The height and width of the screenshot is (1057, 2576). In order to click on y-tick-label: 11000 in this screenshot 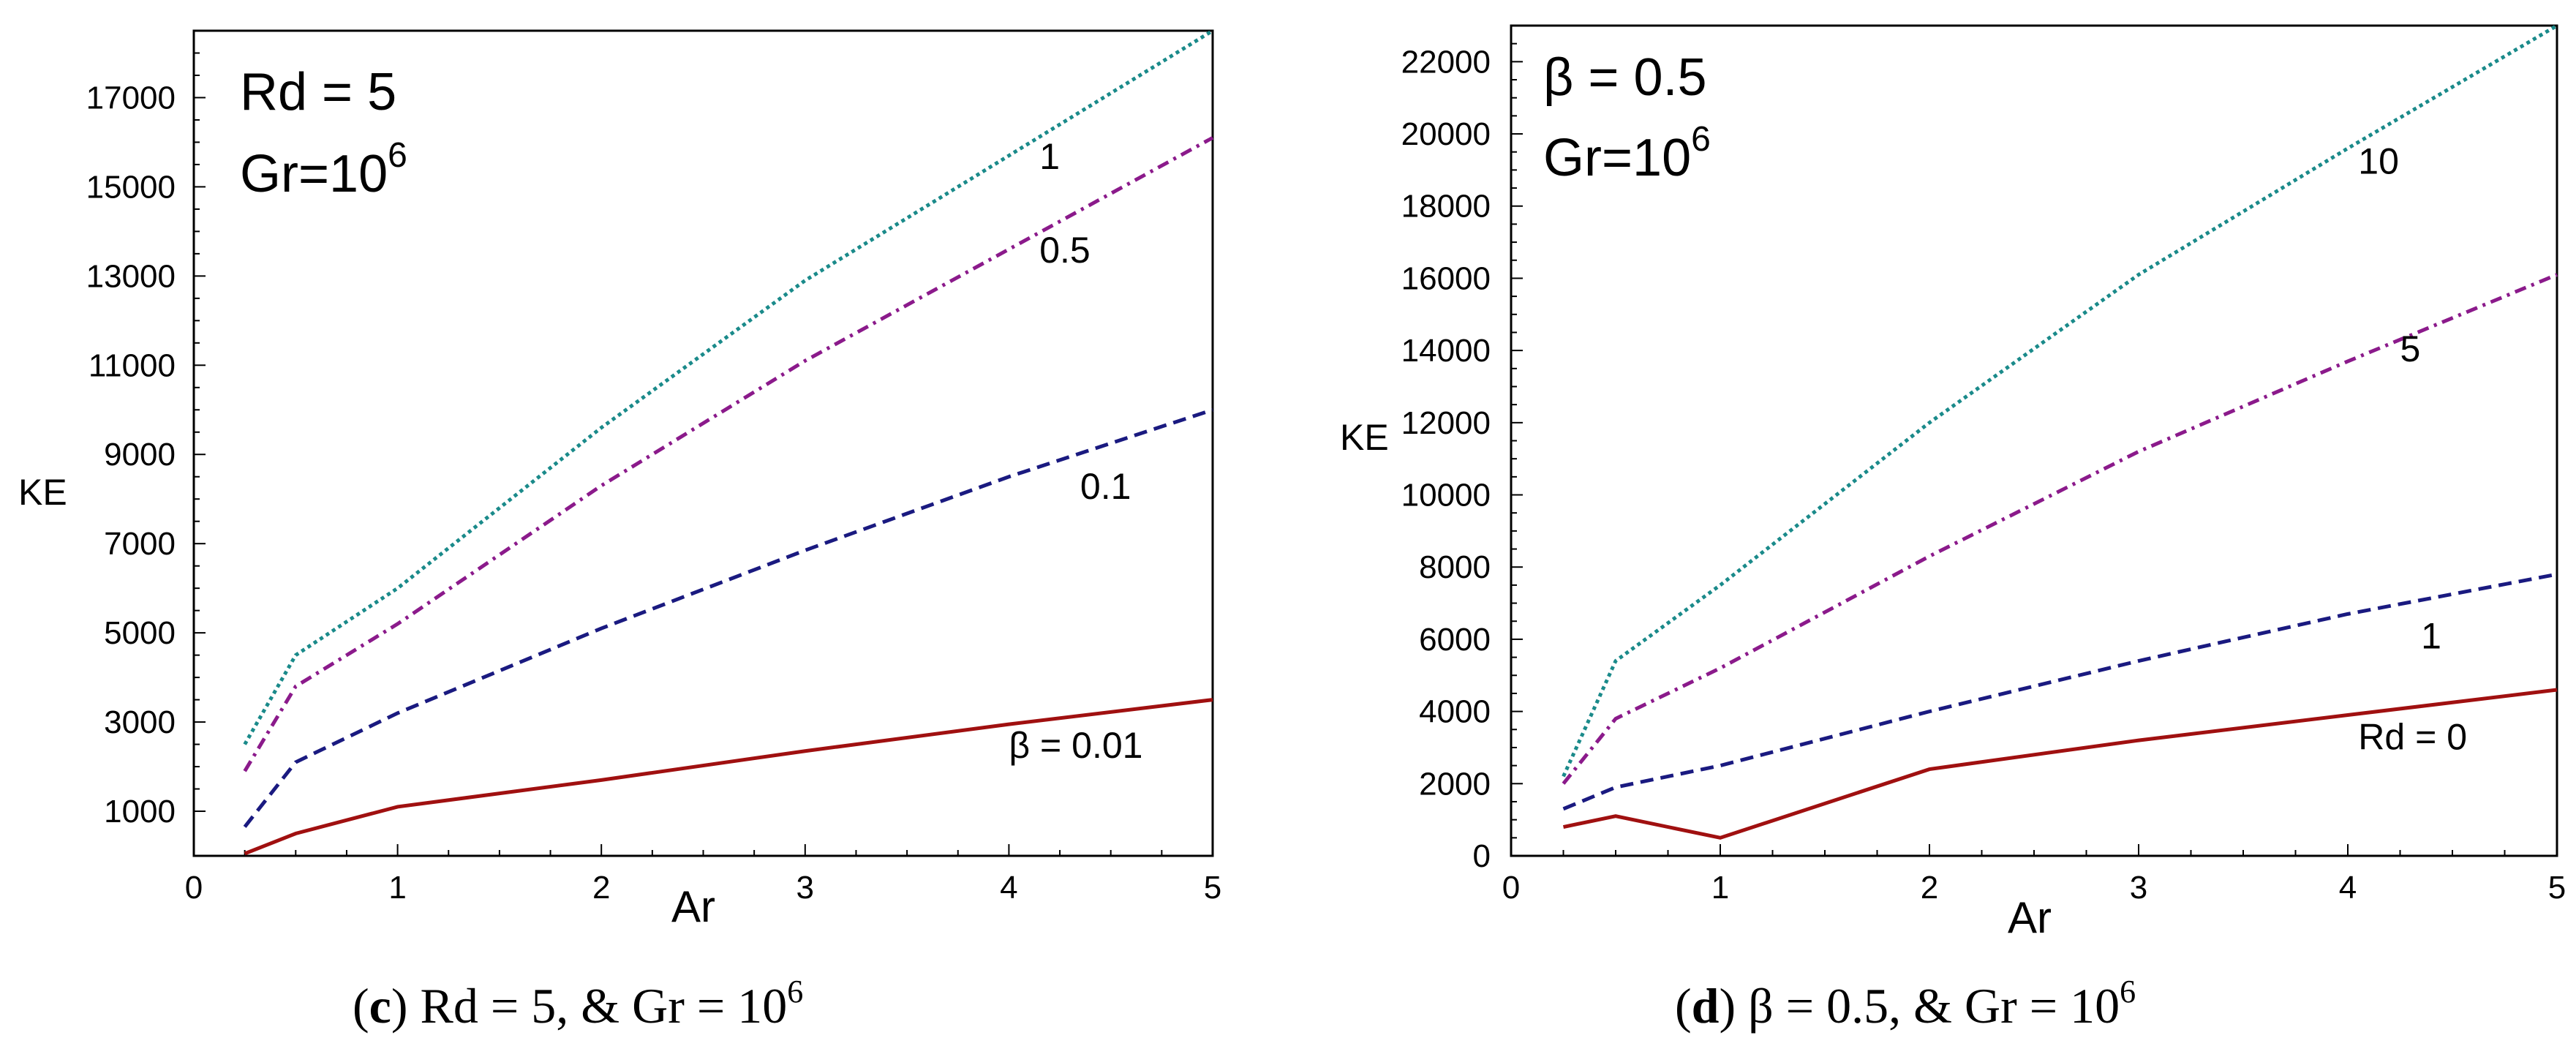, I will do `click(132, 365)`.